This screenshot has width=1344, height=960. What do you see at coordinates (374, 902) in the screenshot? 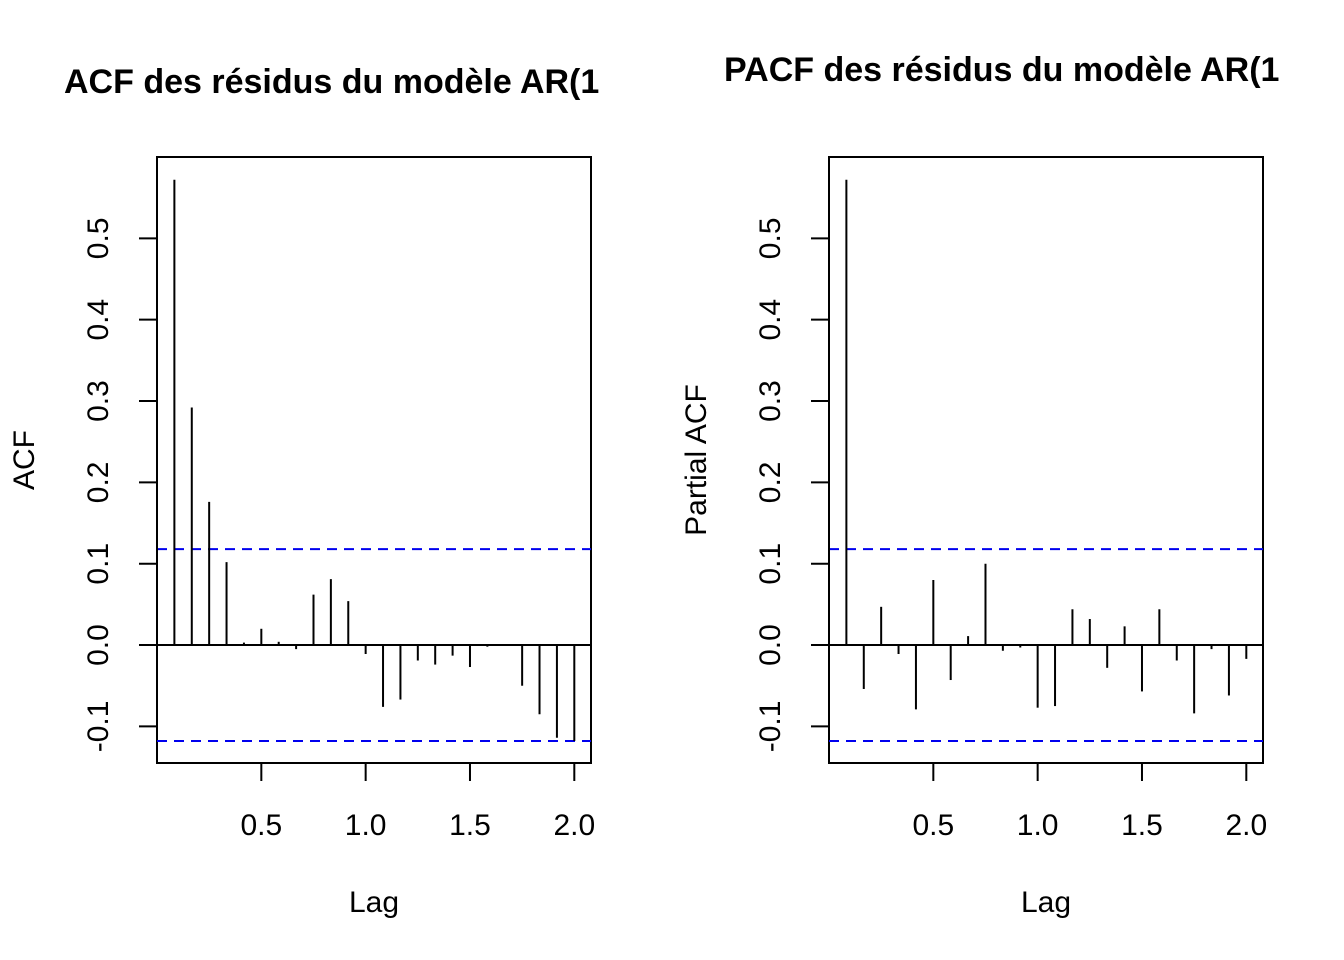
I see `acf-x-axis-label: Lag` at bounding box center [374, 902].